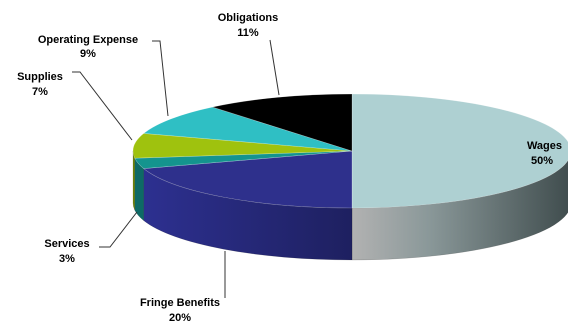 The image size is (568, 326). I want to click on slice-label-fringe-benefits-value: 20%, so click(180, 318).